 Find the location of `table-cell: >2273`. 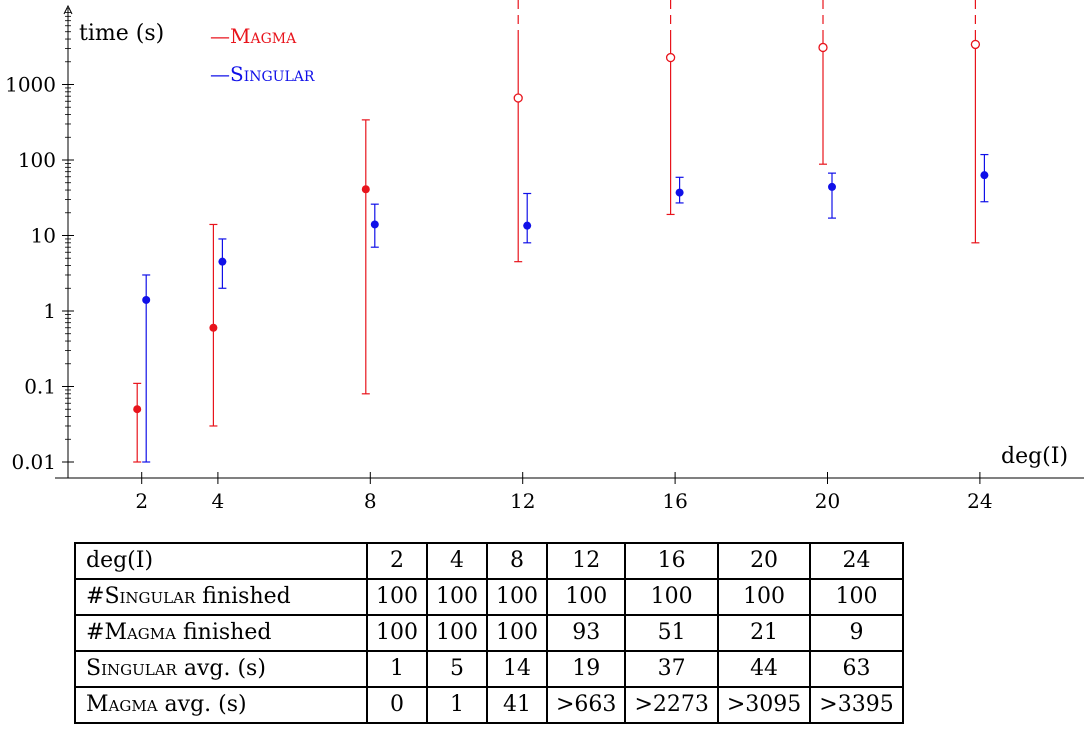

table-cell: >2273 is located at coordinates (671, 705).